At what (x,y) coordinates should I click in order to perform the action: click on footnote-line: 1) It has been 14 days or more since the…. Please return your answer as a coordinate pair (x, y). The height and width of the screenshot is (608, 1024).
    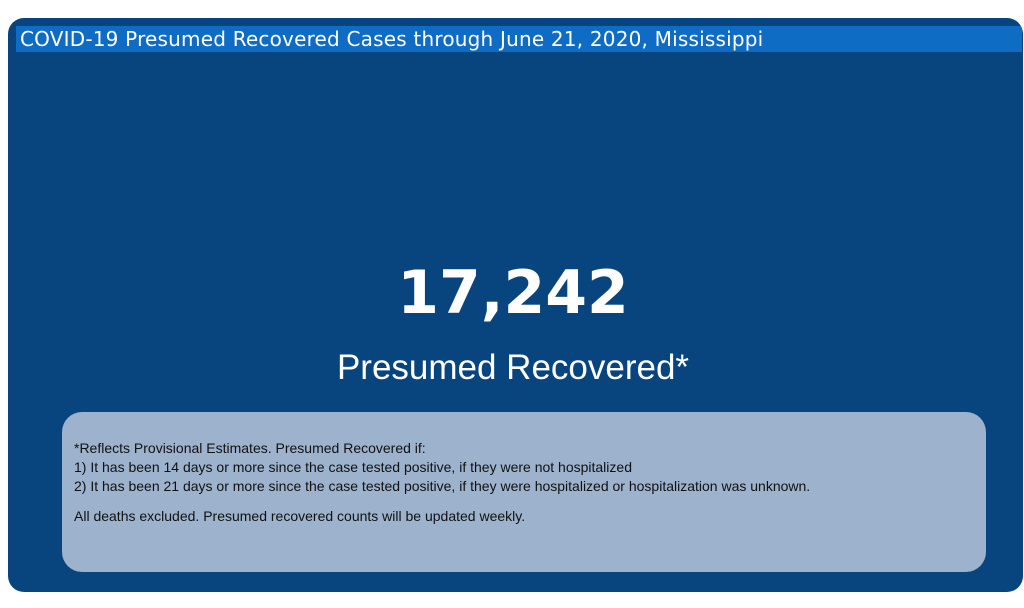
    Looking at the image, I should click on (353, 467).